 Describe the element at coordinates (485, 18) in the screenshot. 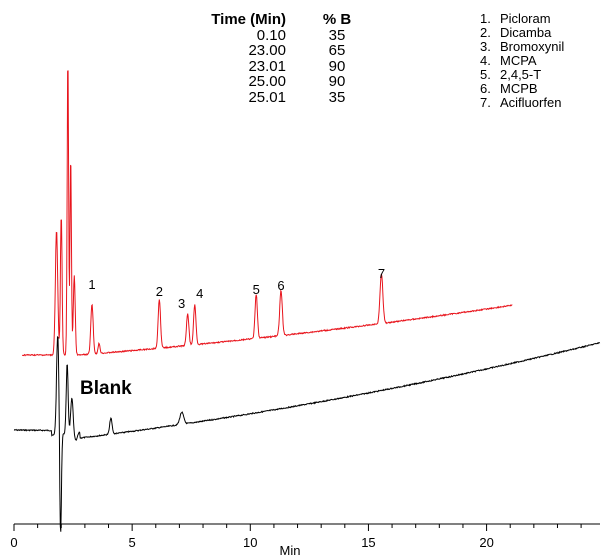

I see `legend-number: 1.` at that location.